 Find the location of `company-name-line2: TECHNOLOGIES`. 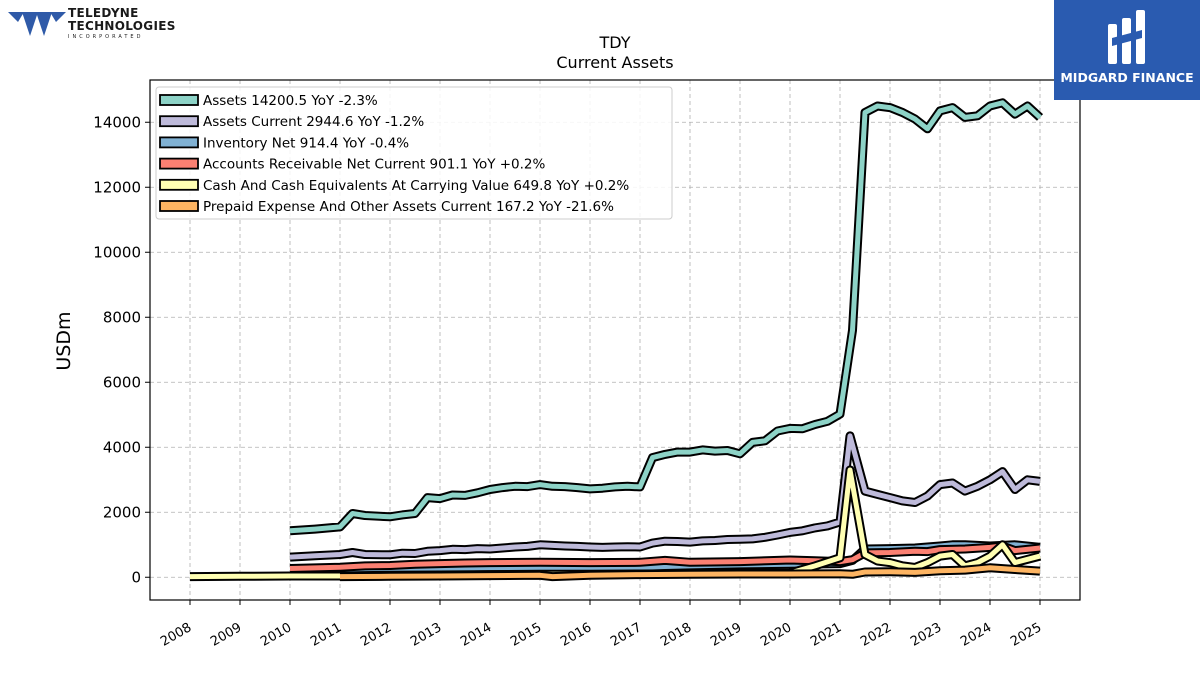

company-name-line2: TECHNOLOGIES is located at coordinates (122, 26).